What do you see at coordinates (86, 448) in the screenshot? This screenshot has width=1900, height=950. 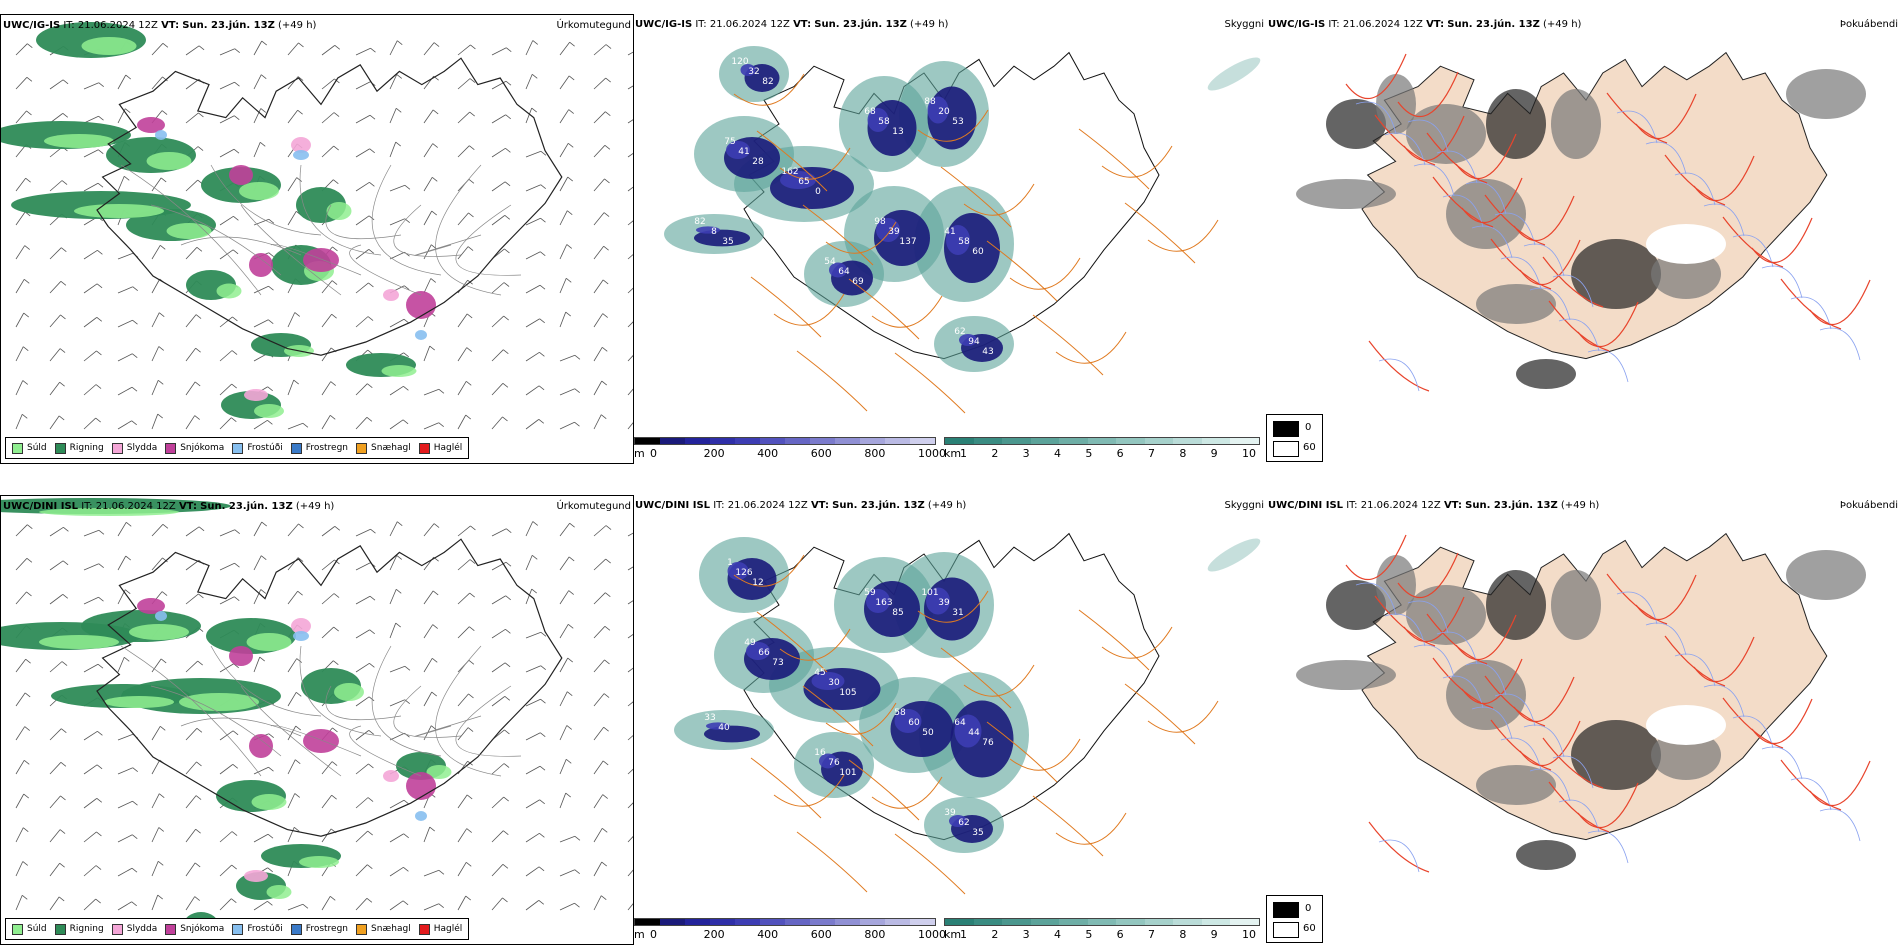 I see `legend-label: Rigning` at bounding box center [86, 448].